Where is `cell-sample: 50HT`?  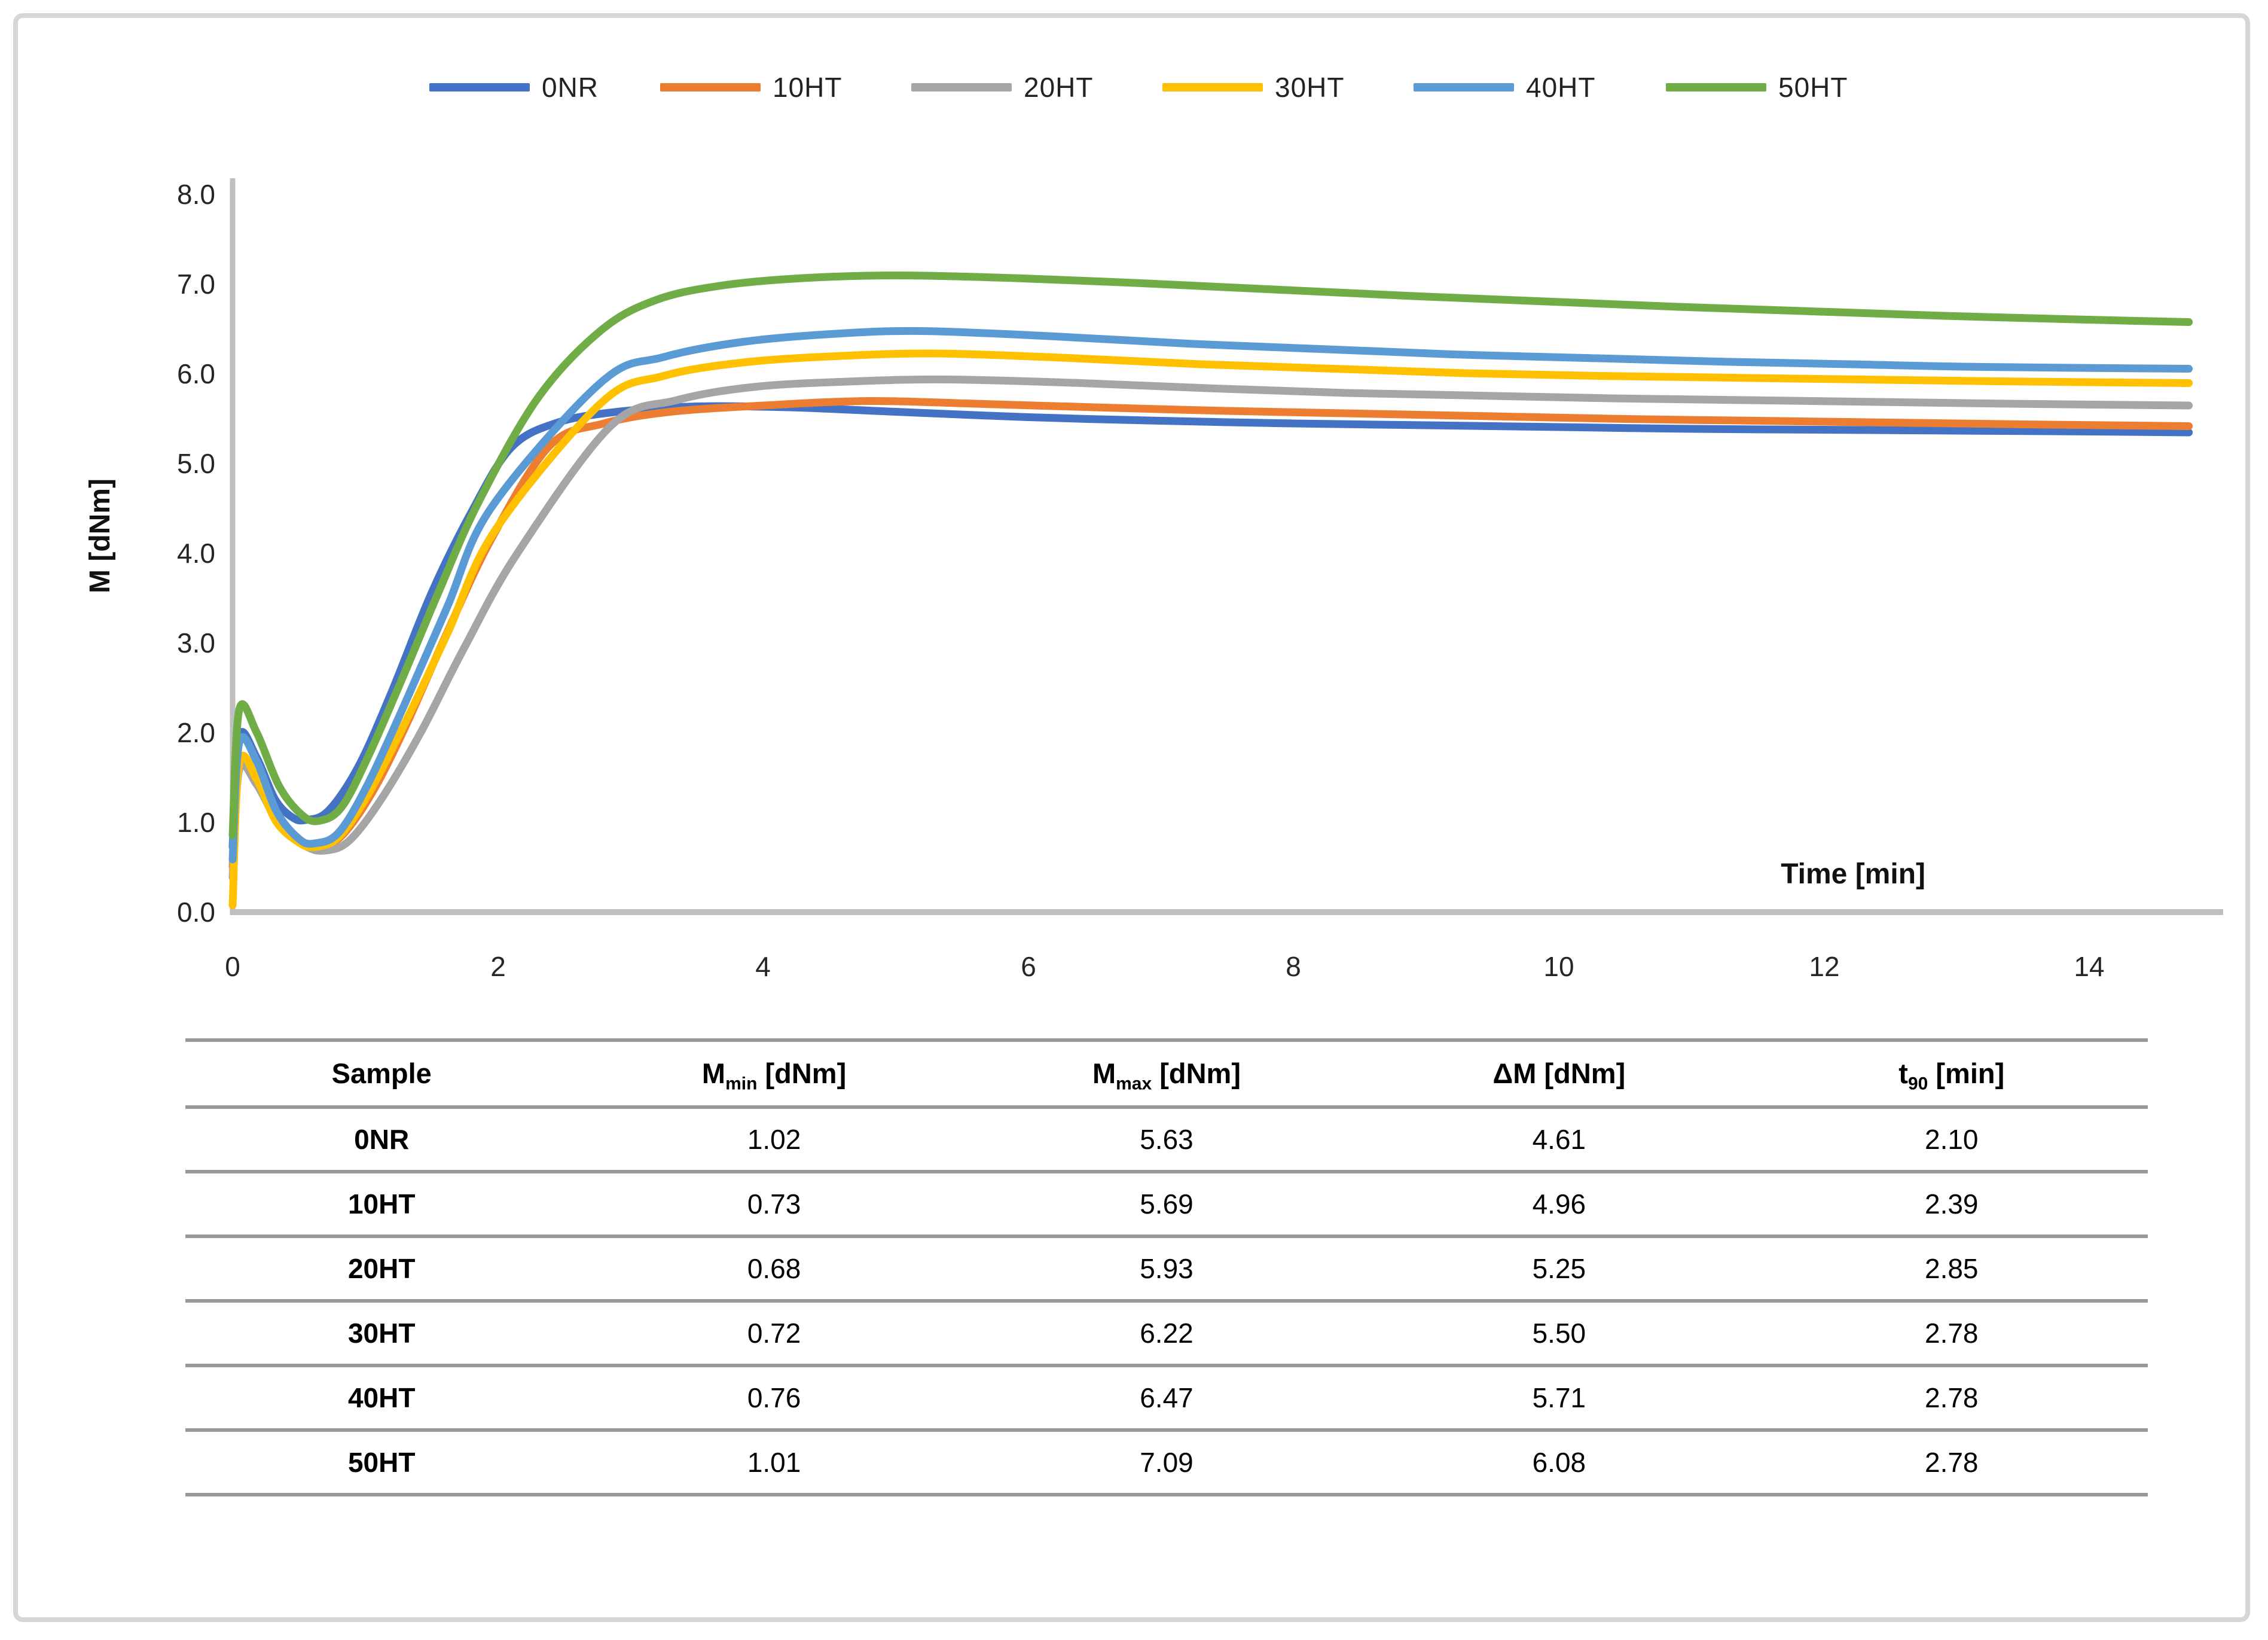 cell-sample: 50HT is located at coordinates (381, 1462).